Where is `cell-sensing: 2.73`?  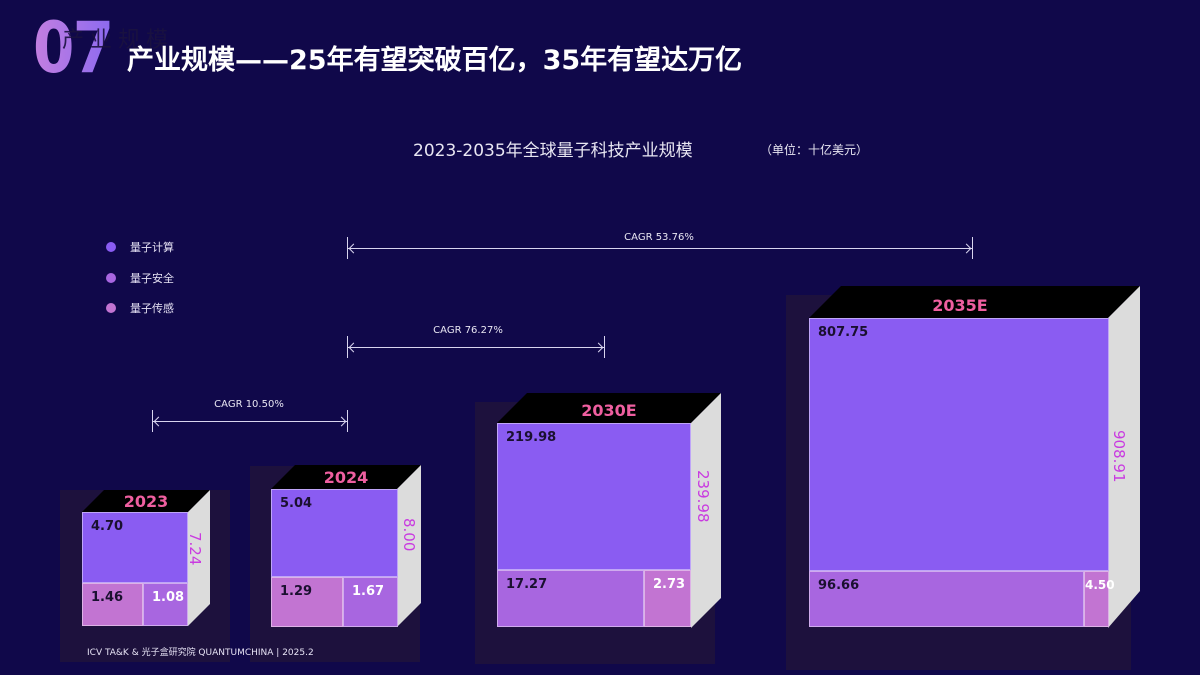 cell-sensing: 2.73 is located at coordinates (667, 598).